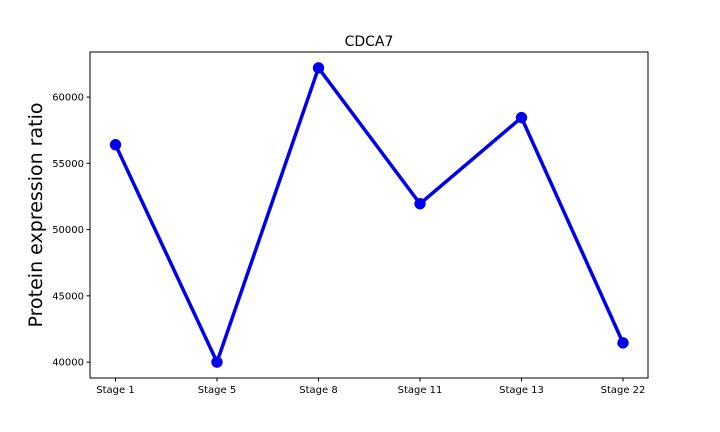  What do you see at coordinates (36, 215) in the screenshot?
I see `y-axis-label: Protein expression ratio` at bounding box center [36, 215].